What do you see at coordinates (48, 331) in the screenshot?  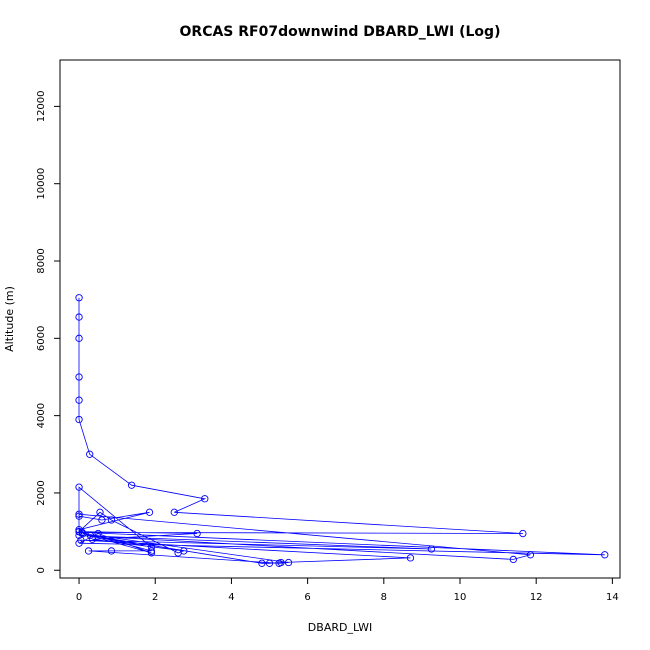 I see `y-axis: 0 2000 4000 6000 8000 10000 12000` at bounding box center [48, 331].